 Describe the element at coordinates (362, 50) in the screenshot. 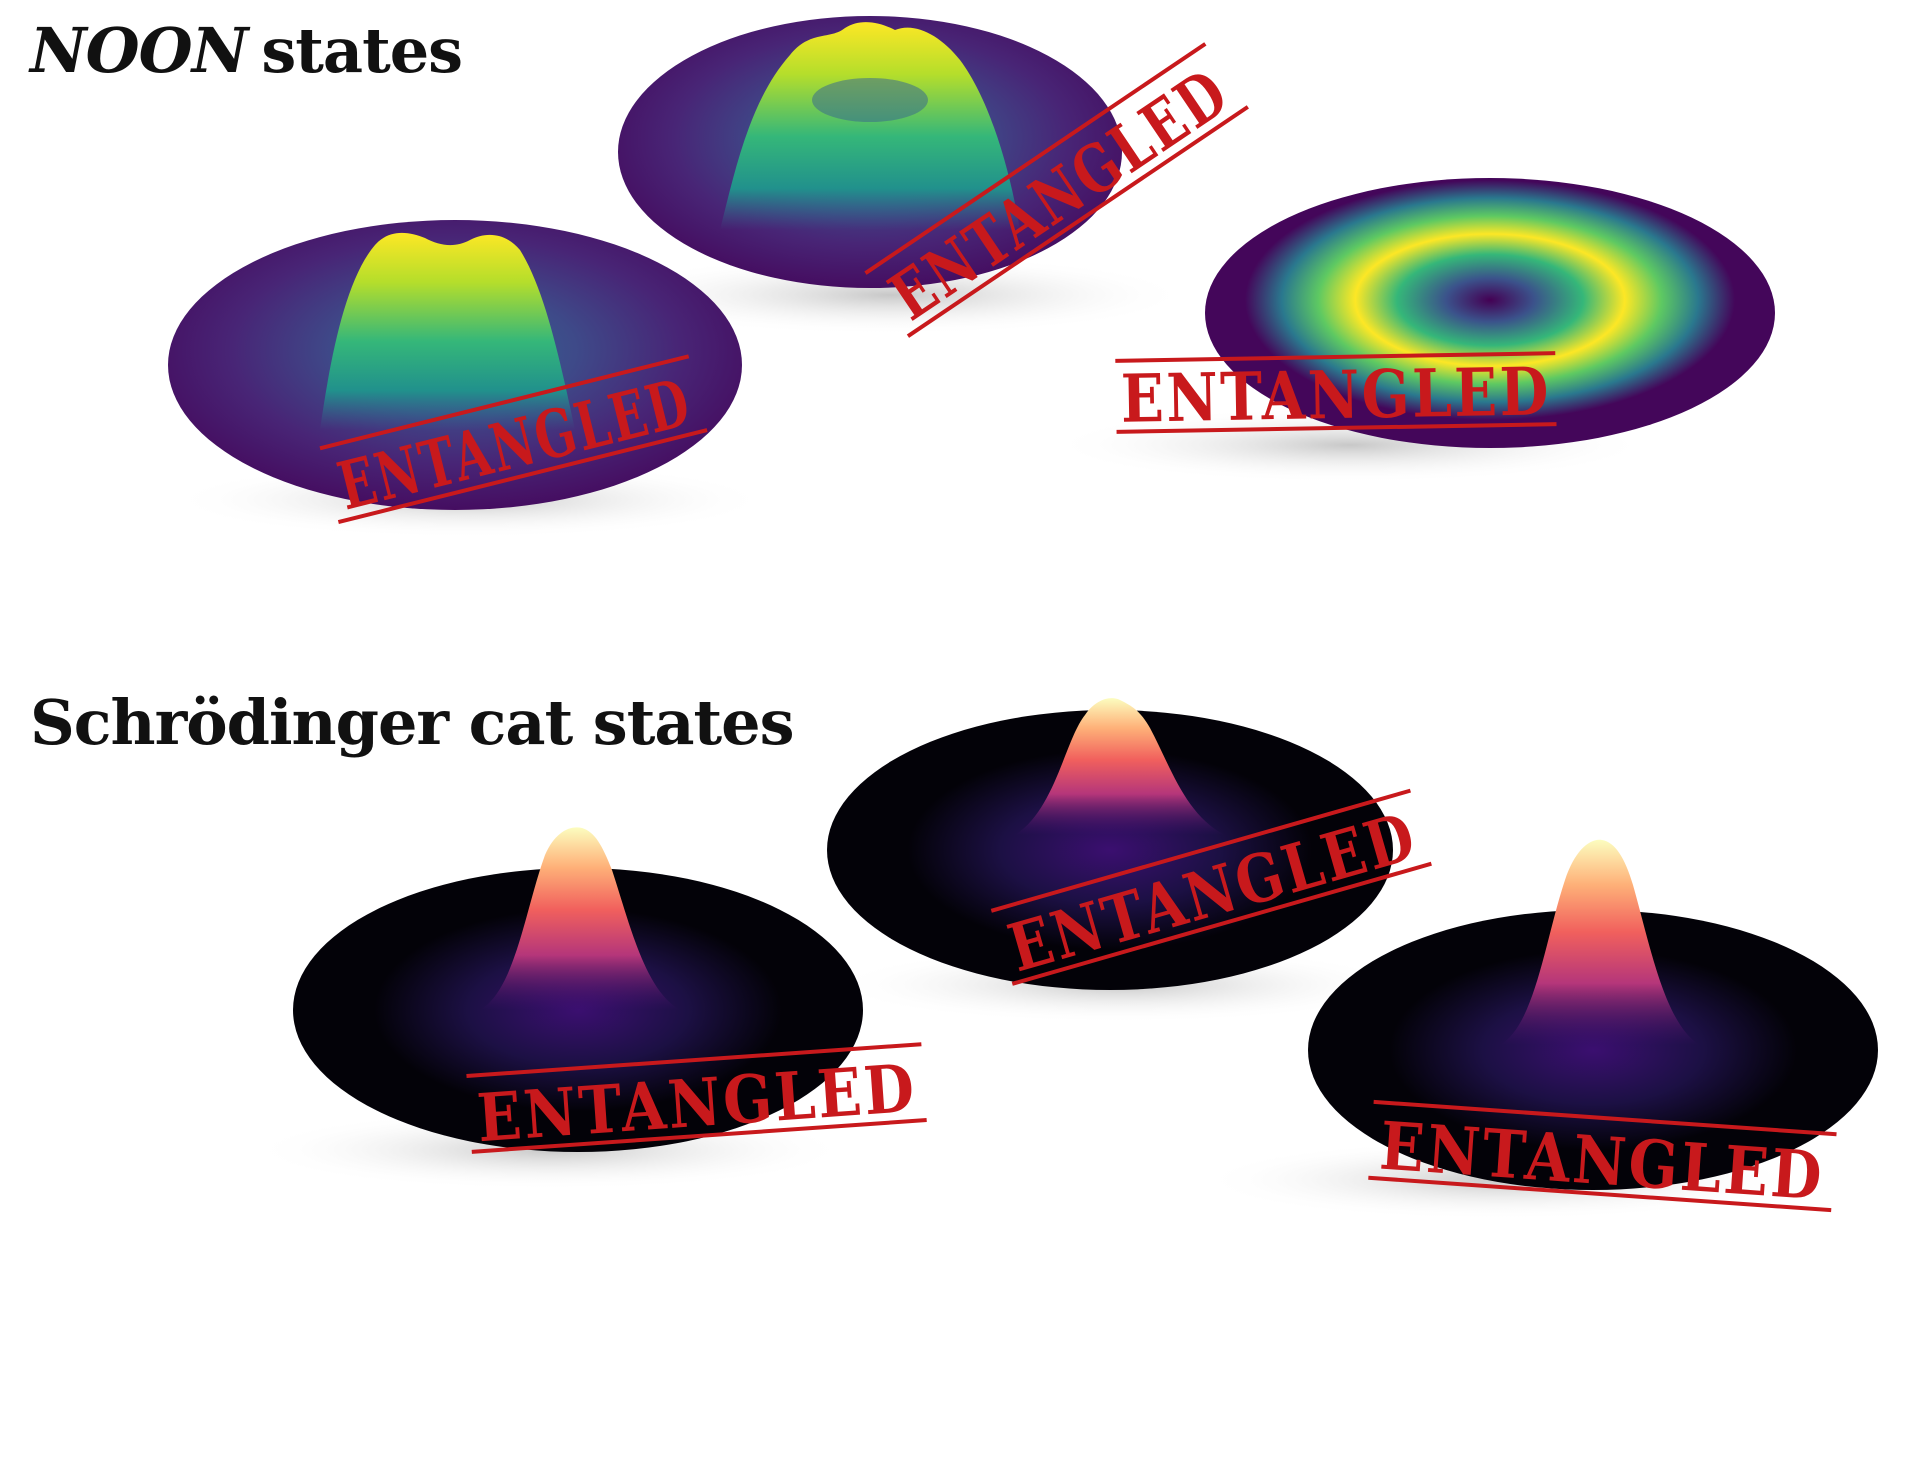

I see `noon-heading-rest: states` at that location.